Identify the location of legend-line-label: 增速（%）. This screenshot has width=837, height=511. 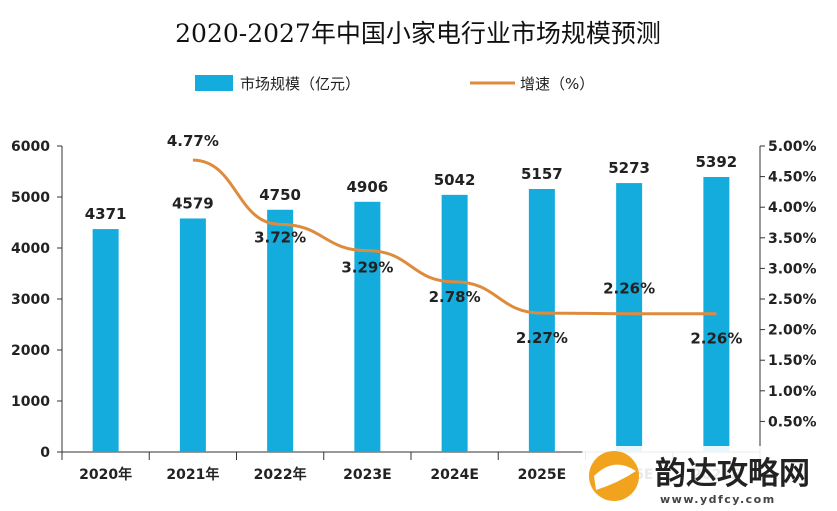
(557, 84).